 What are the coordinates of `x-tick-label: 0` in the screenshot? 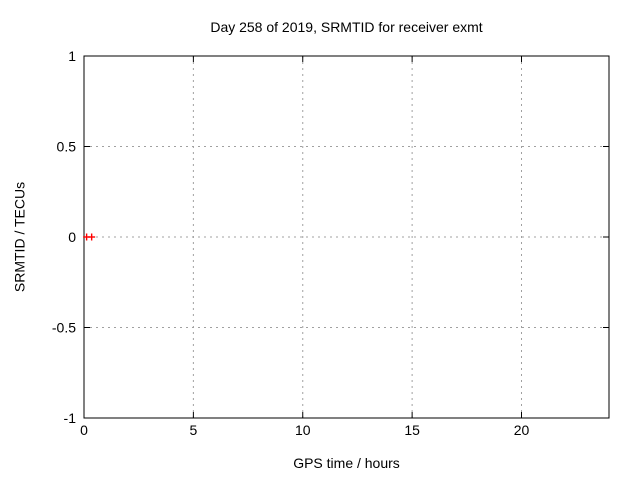 It's located at (84, 430).